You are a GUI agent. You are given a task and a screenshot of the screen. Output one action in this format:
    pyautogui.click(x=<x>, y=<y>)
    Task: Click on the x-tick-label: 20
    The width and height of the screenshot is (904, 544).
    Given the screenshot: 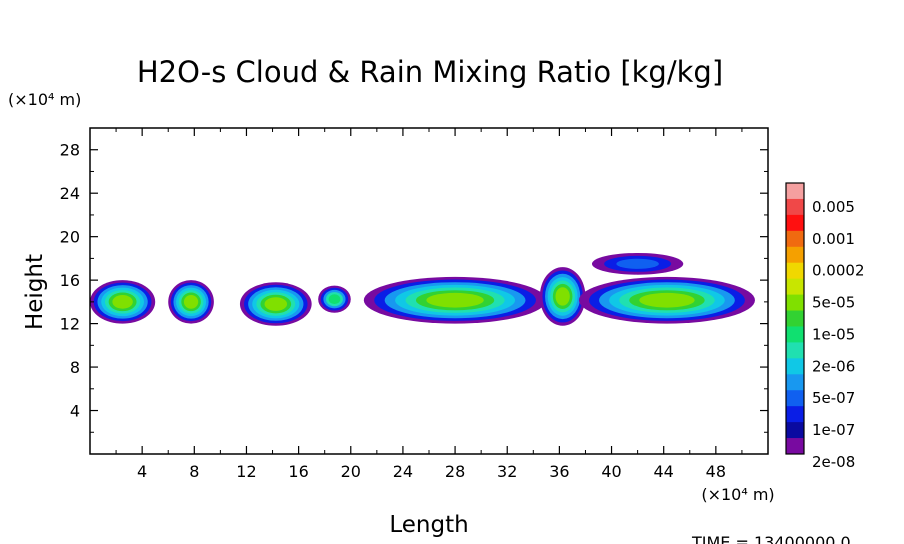 What is the action you would take?
    pyautogui.click(x=351, y=471)
    